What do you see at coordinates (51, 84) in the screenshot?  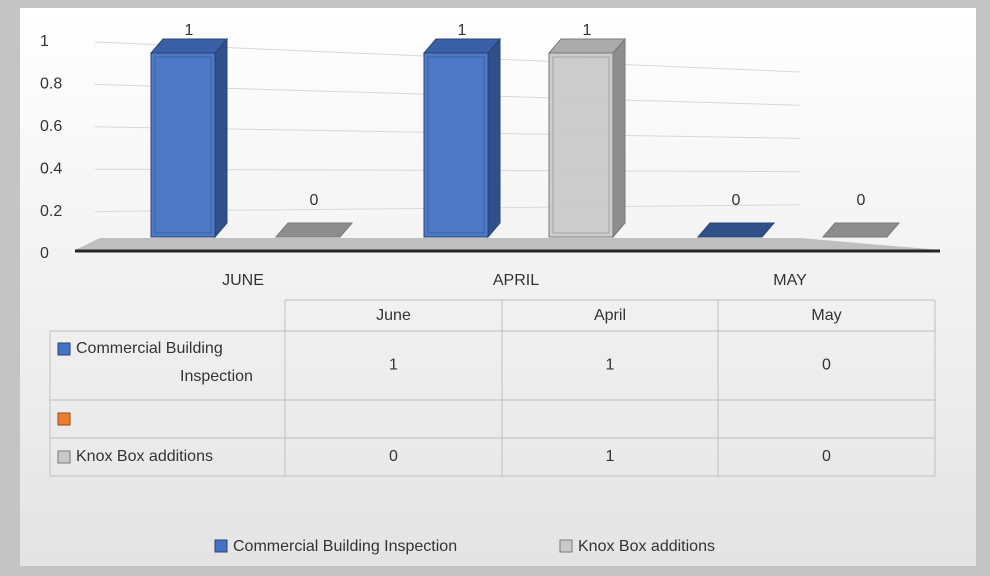 I see `y-tick-label: 0.8` at bounding box center [51, 84].